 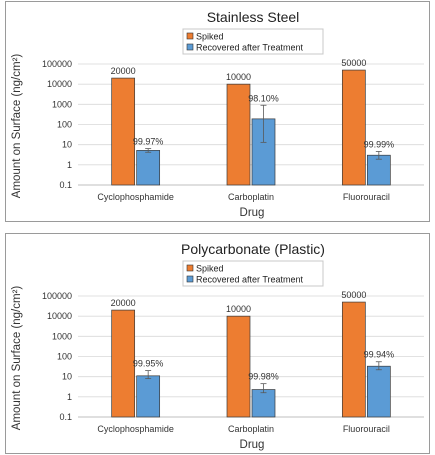 I want to click on data-label-recovered: 98.10%, so click(x=263, y=98).